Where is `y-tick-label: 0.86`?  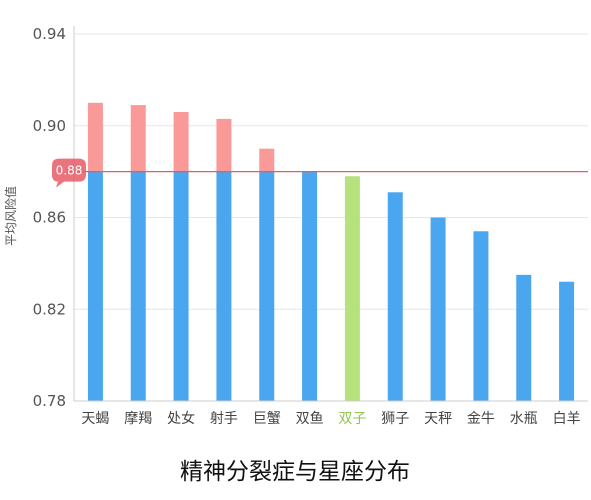 y-tick-label: 0.86 is located at coordinates (49, 218).